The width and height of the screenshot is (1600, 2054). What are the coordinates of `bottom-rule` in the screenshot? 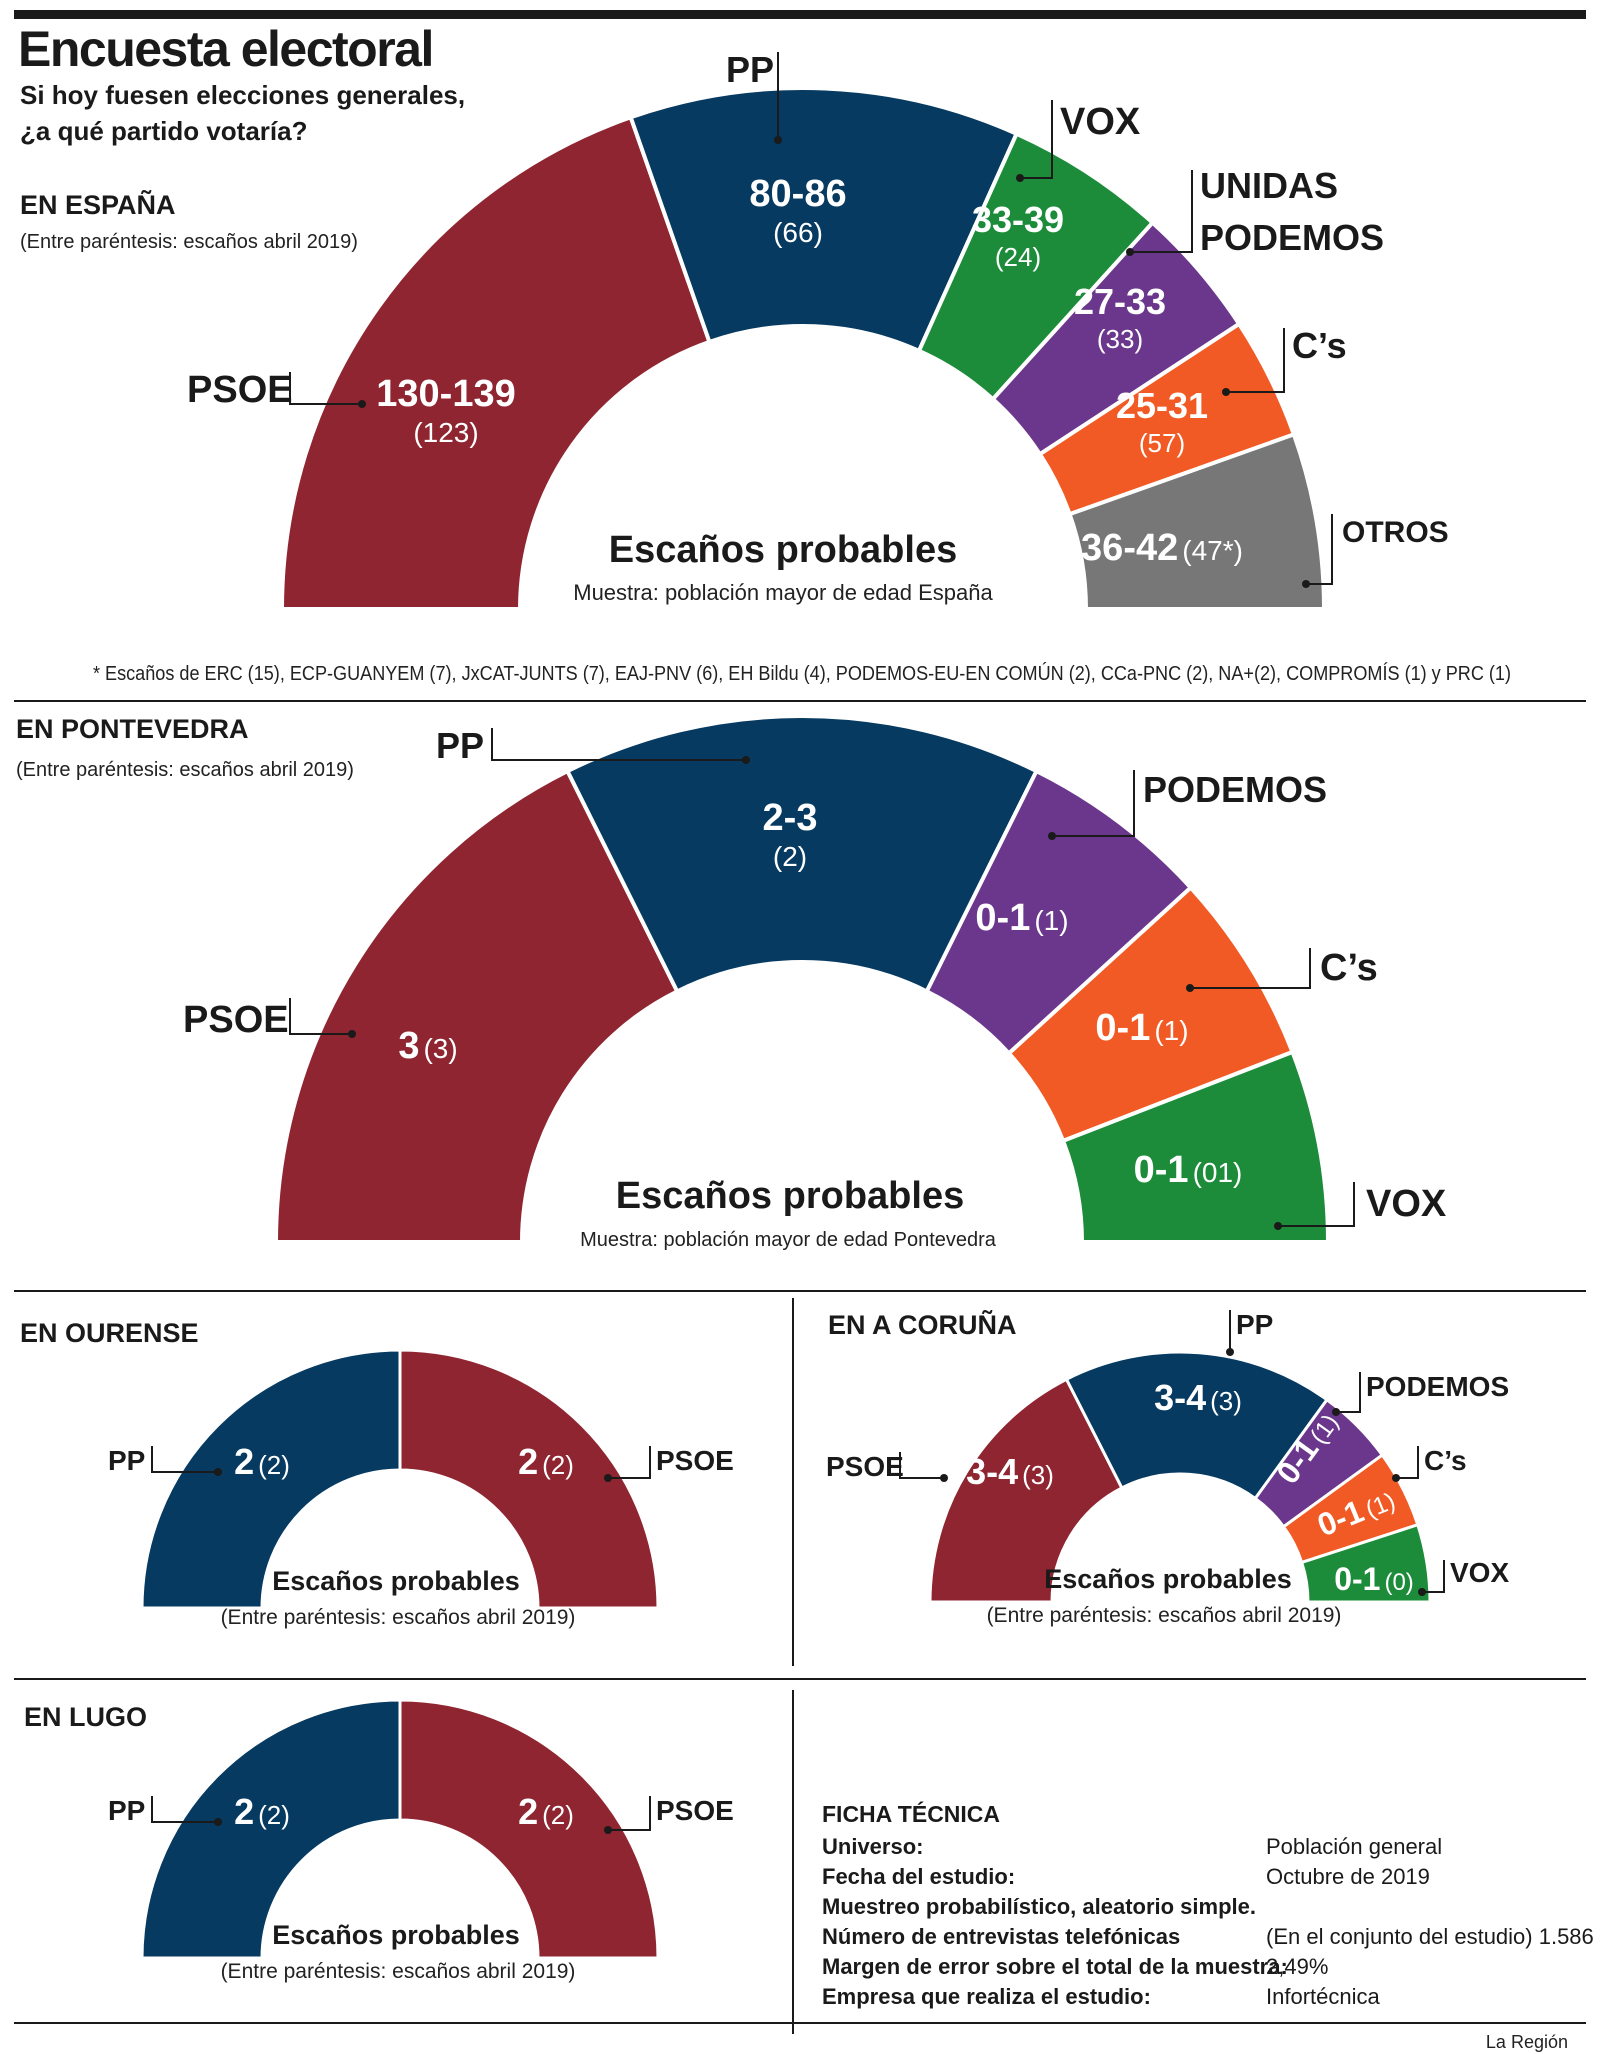 It's located at (800, 2023).